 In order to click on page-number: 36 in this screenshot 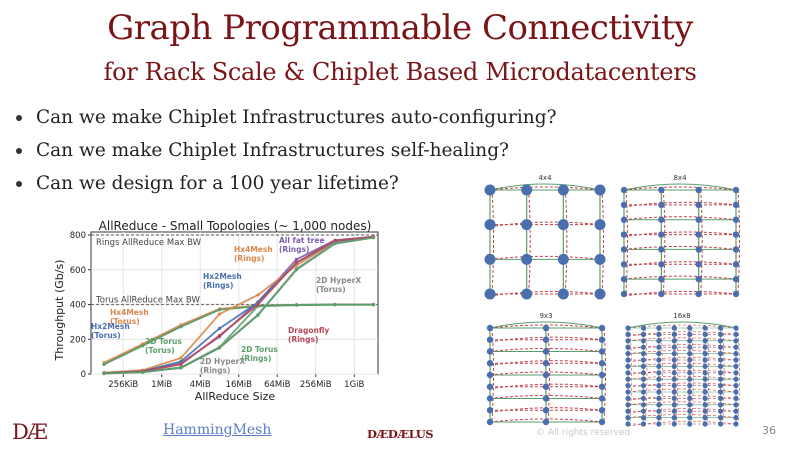, I will do `click(769, 430)`.